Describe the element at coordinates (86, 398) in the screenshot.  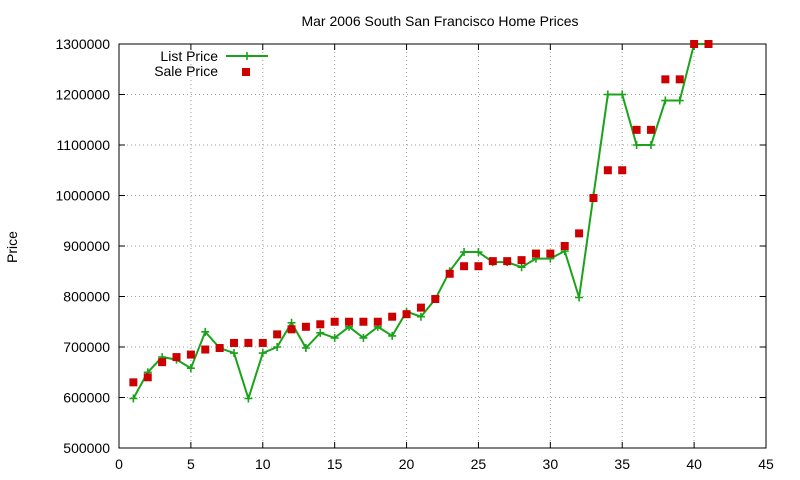
I see `y-tick-label: 600000` at that location.